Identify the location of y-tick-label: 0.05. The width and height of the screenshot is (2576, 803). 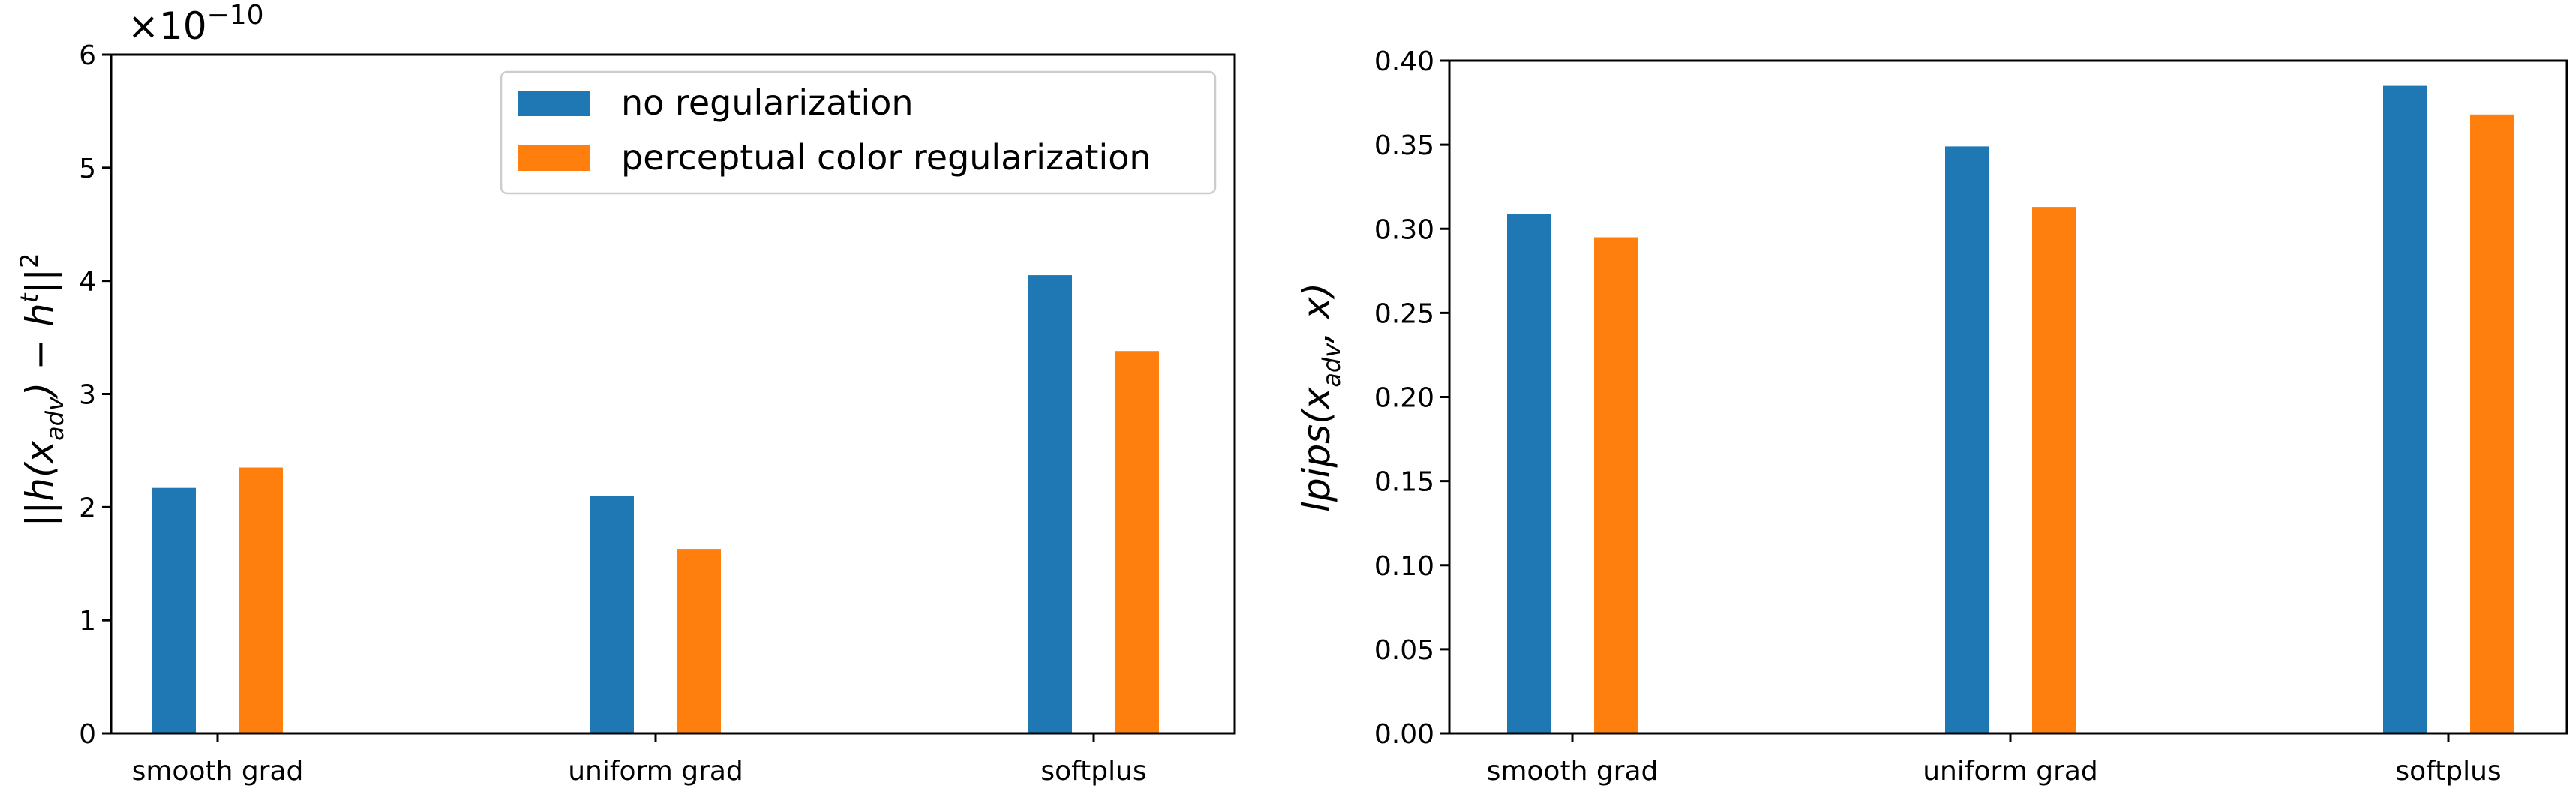
(1404, 650).